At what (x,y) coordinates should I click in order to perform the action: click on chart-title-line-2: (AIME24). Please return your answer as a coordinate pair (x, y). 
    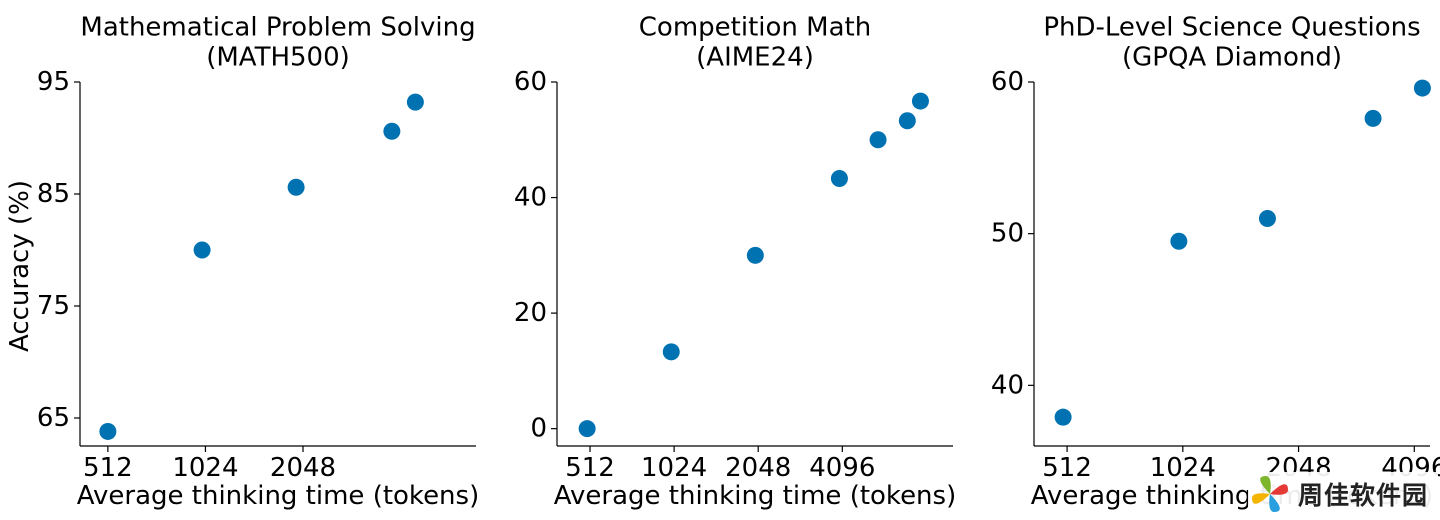
    Looking at the image, I should click on (755, 58).